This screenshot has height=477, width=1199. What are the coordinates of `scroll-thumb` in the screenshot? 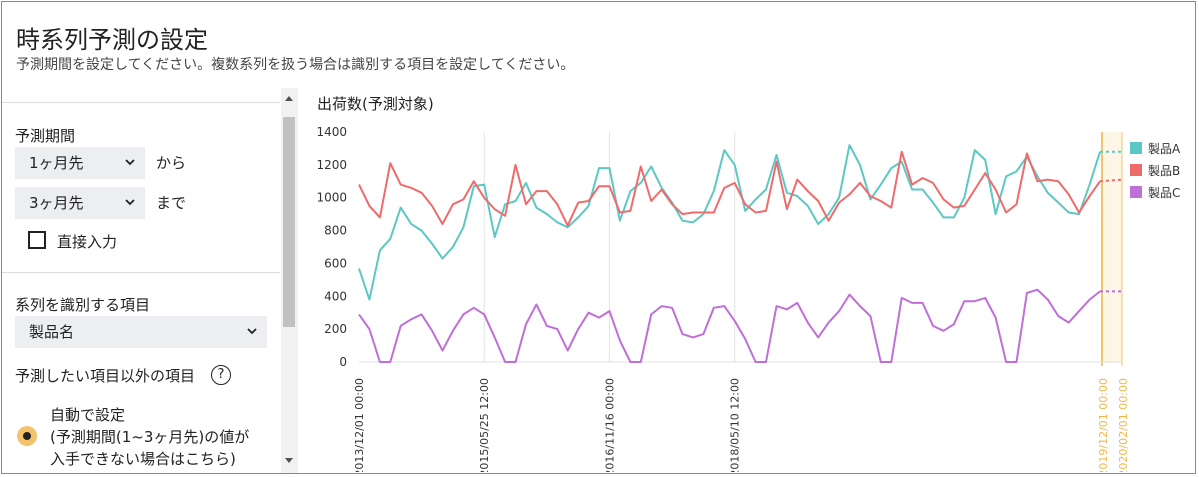 It's located at (289, 222).